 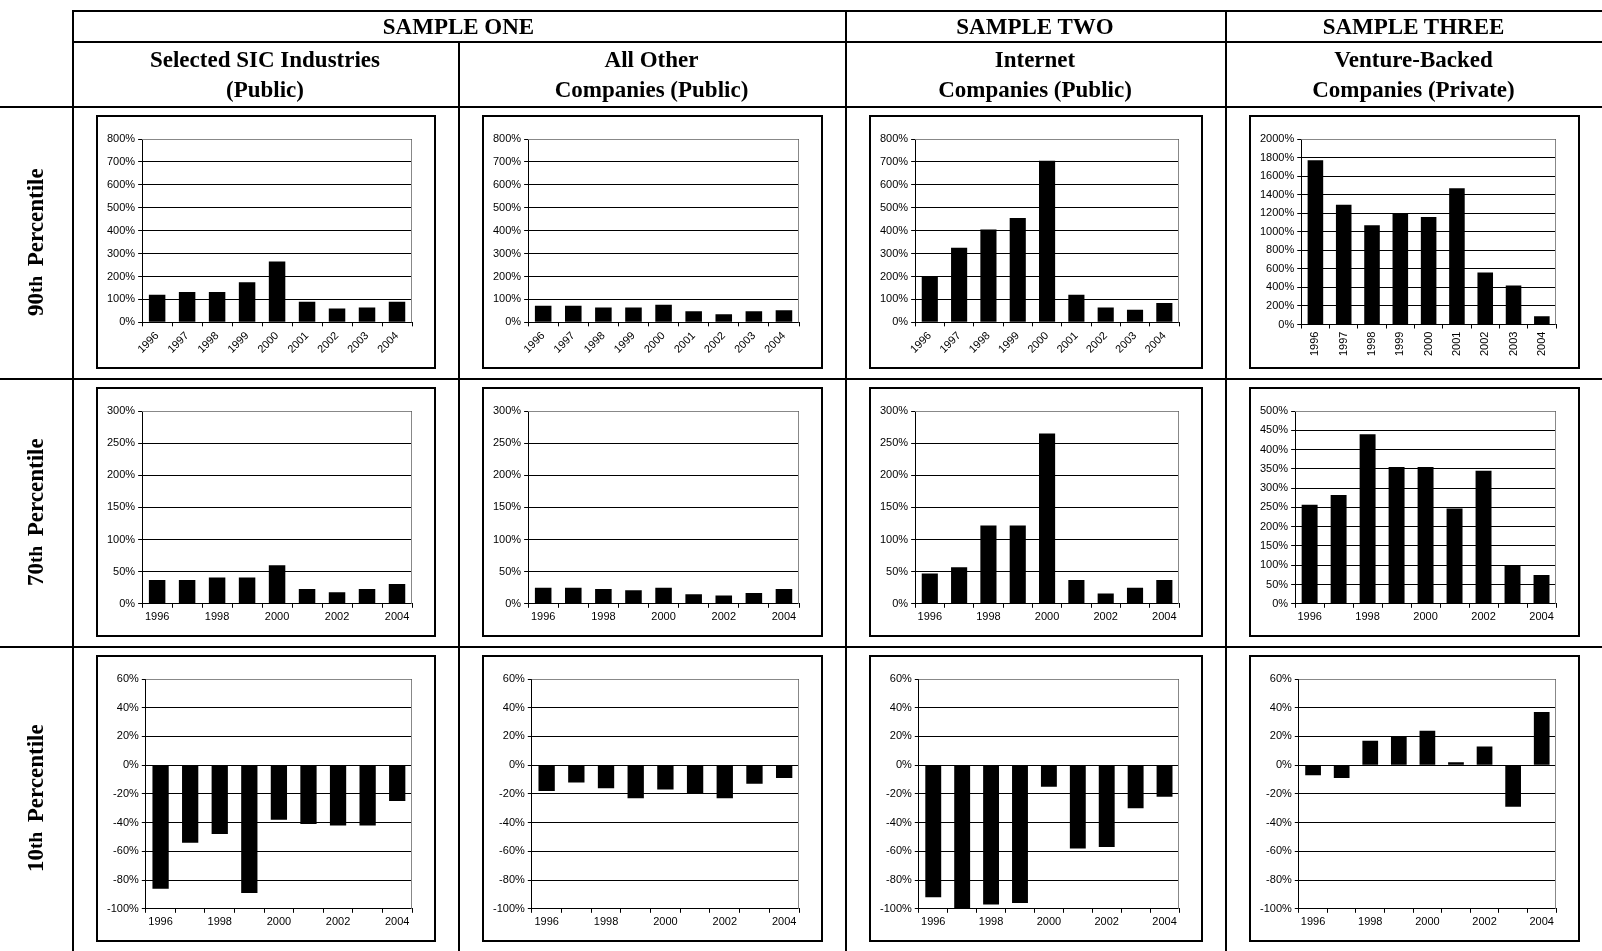 What do you see at coordinates (1399, 344) in the screenshot?
I see `x-tick-label: 1999` at bounding box center [1399, 344].